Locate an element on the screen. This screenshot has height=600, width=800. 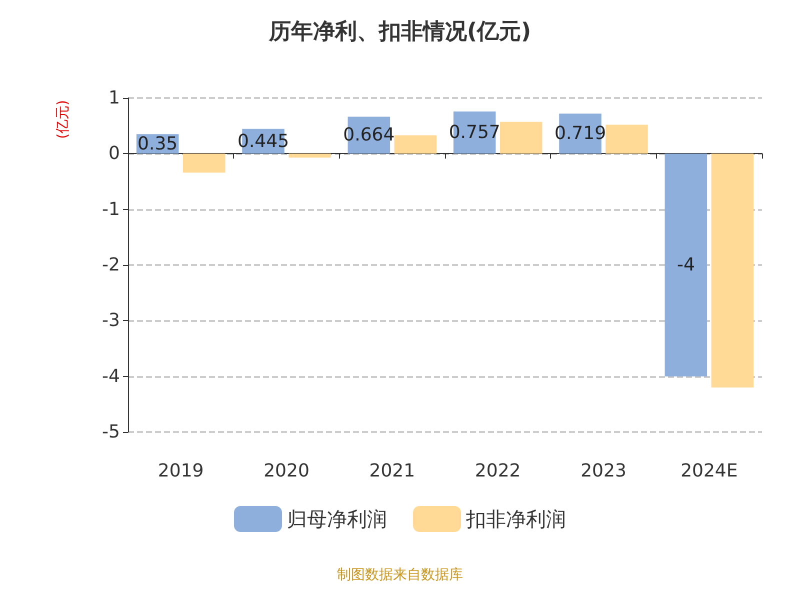
y-axis-title: (亿元) is located at coordinates (63, 119).